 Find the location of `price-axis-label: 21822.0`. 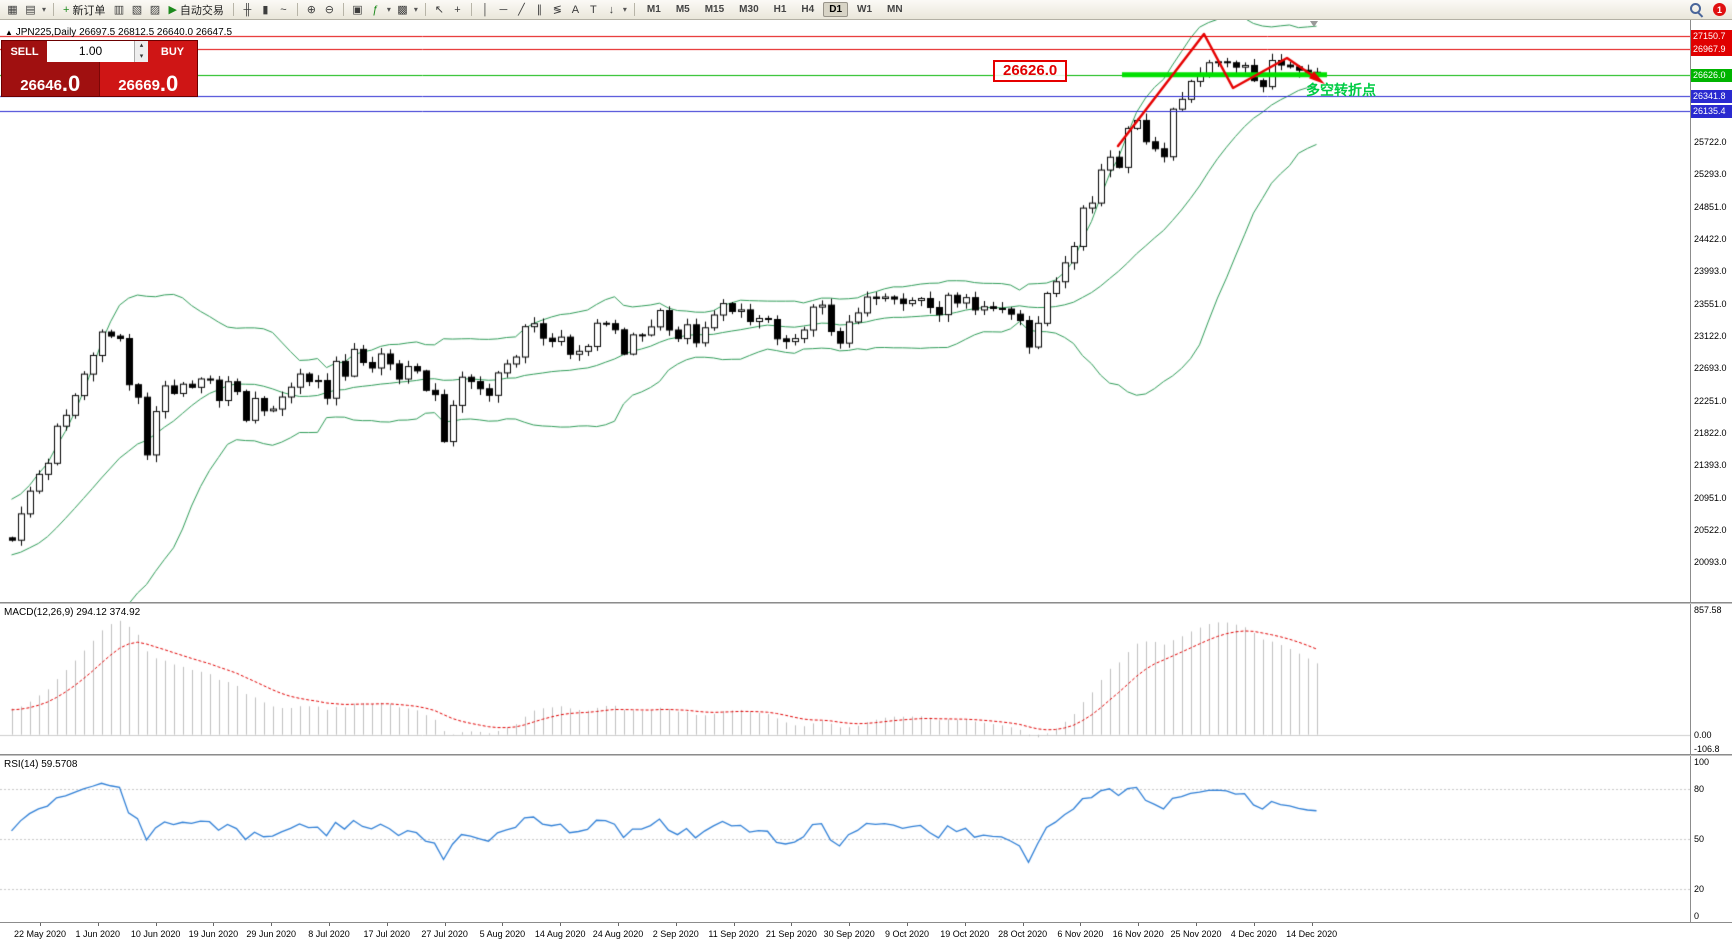

price-axis-label: 21822.0 is located at coordinates (1710, 433).